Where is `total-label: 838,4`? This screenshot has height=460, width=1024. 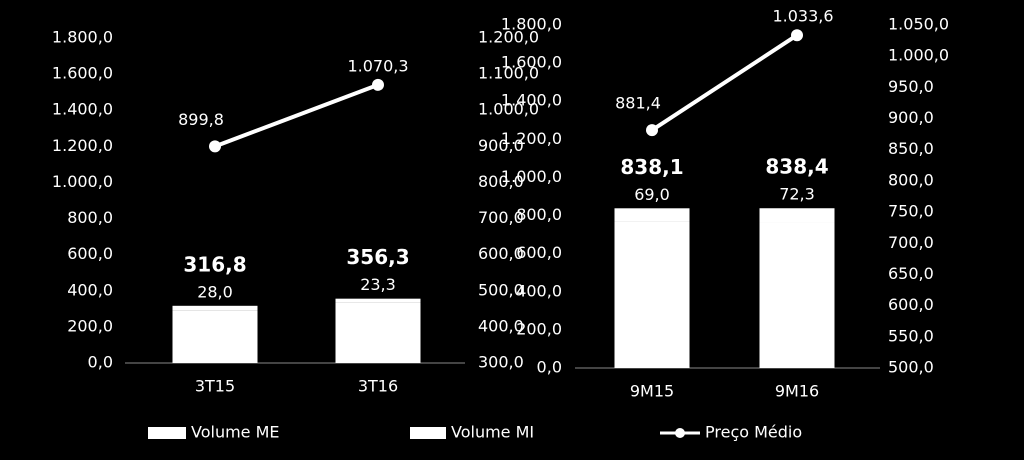
total-label: 838,4 is located at coordinates (796, 167).